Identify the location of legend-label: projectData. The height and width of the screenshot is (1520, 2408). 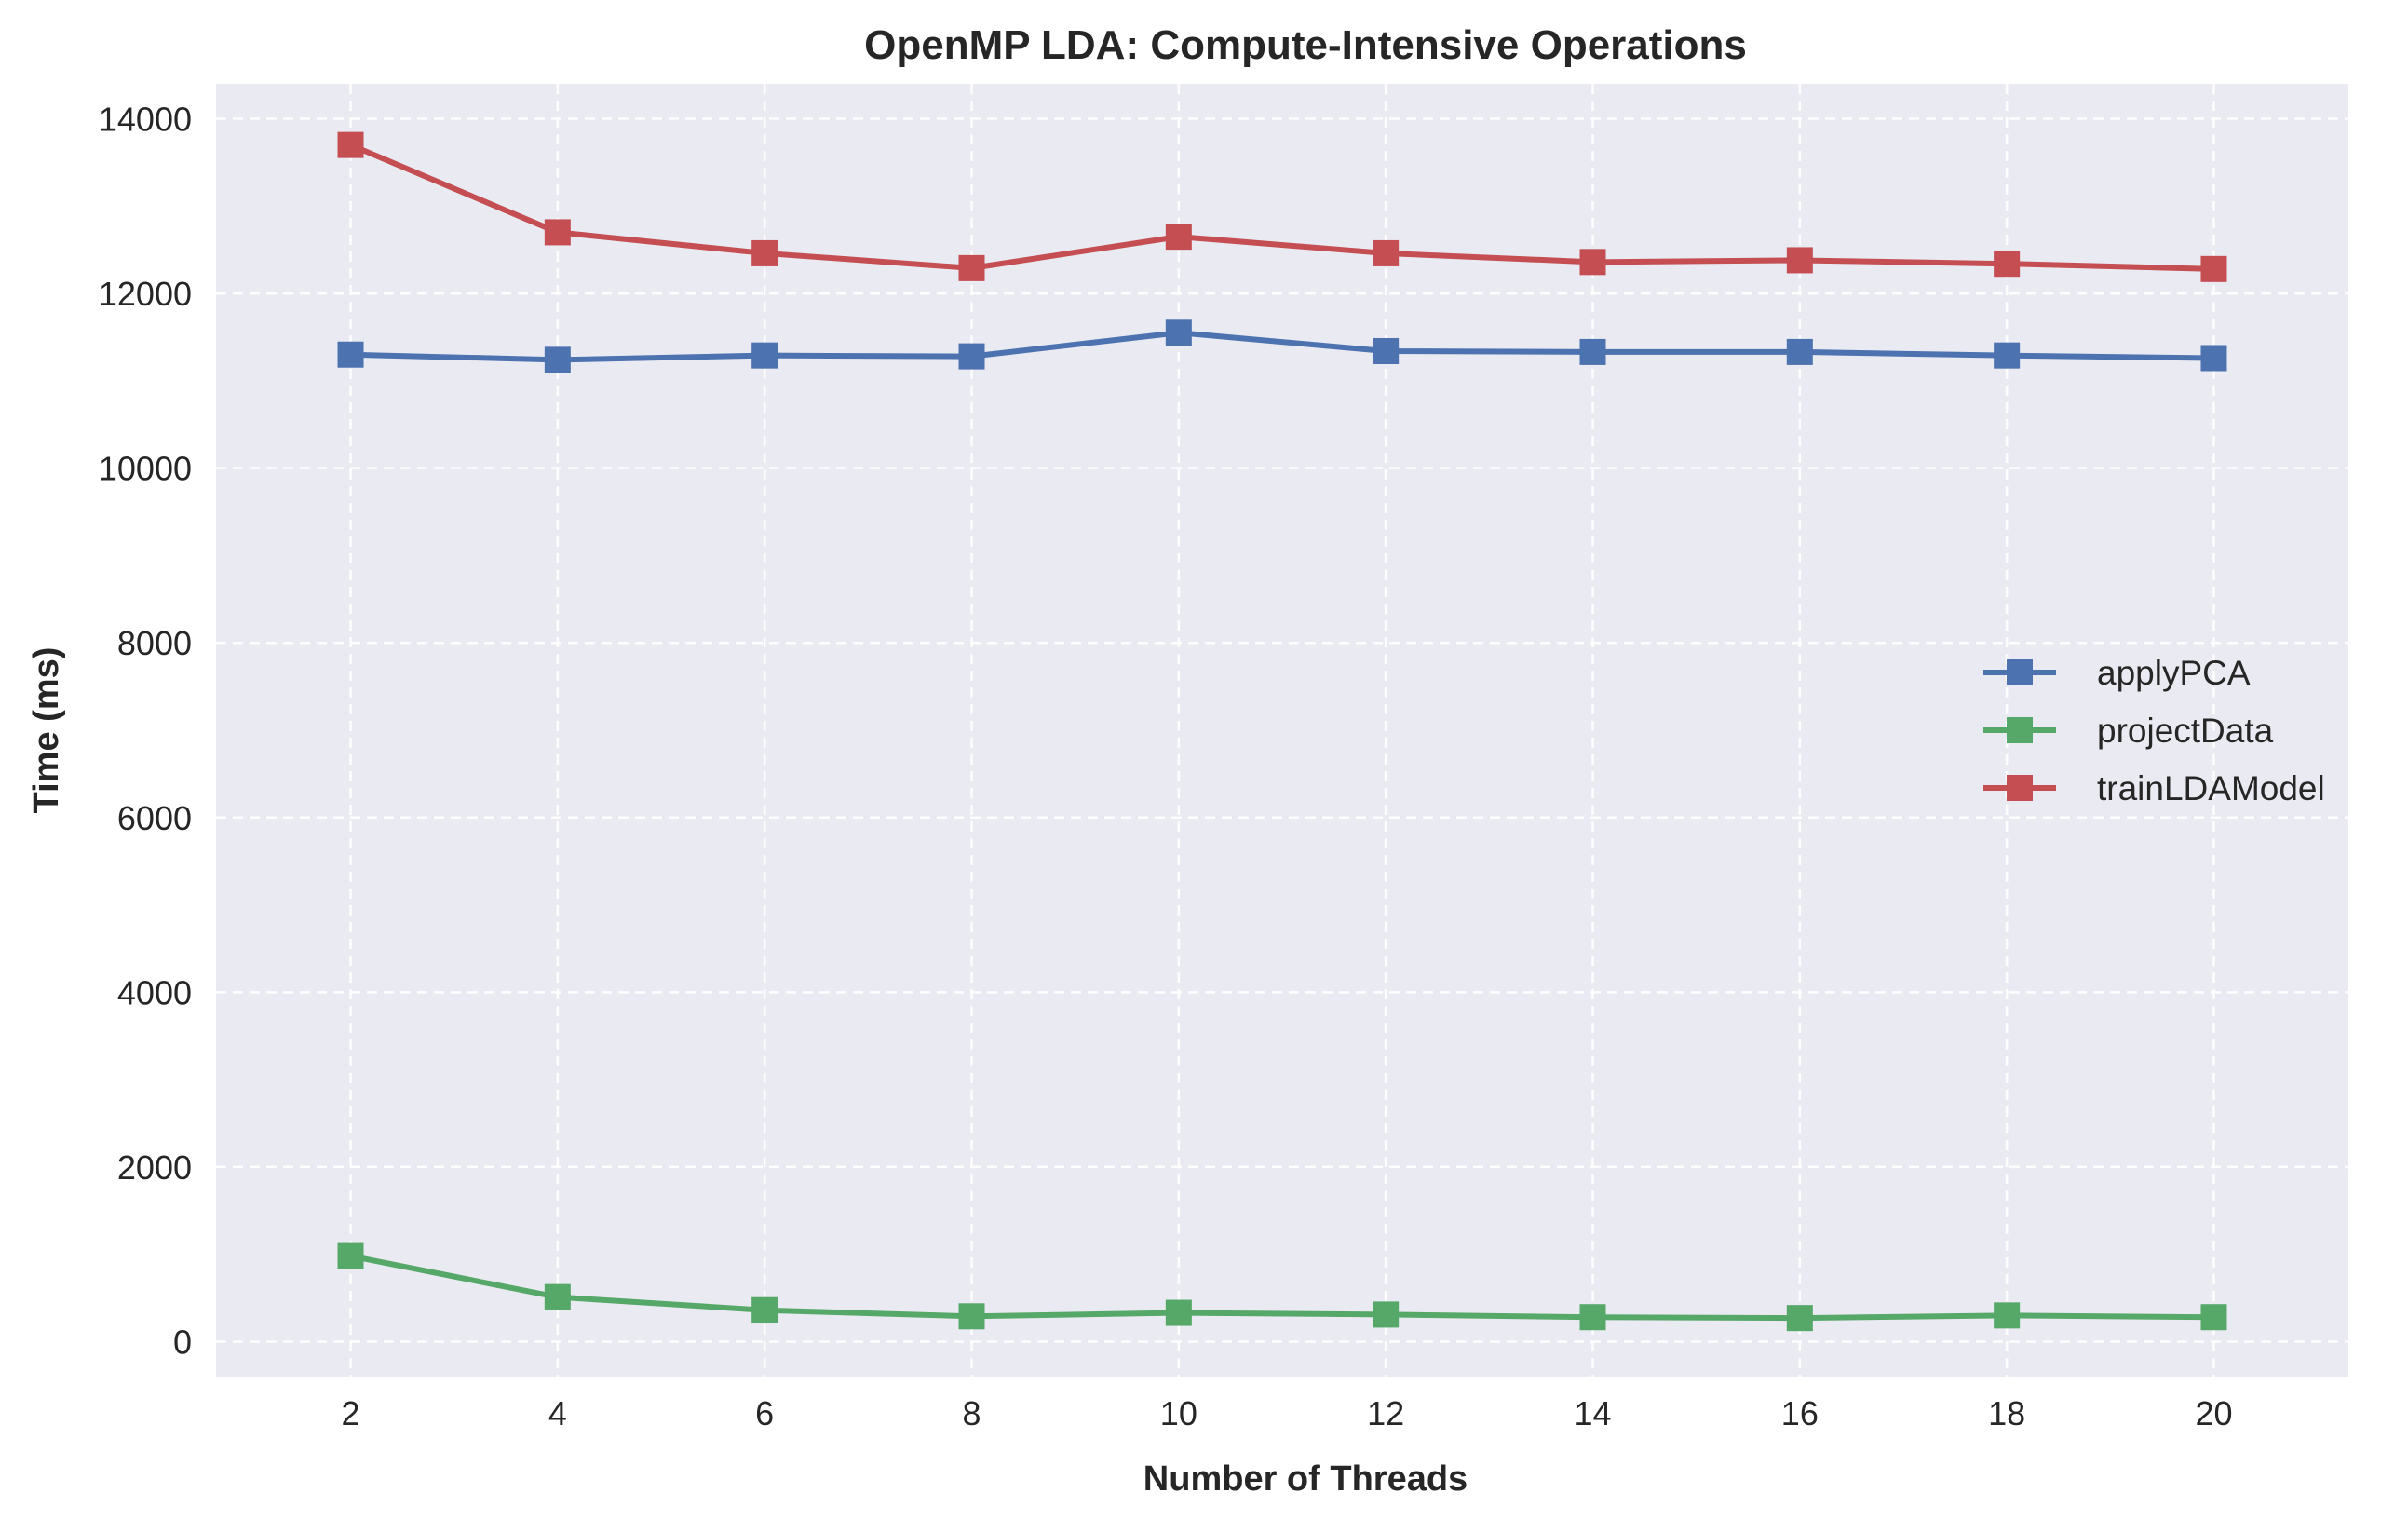
(2186, 731).